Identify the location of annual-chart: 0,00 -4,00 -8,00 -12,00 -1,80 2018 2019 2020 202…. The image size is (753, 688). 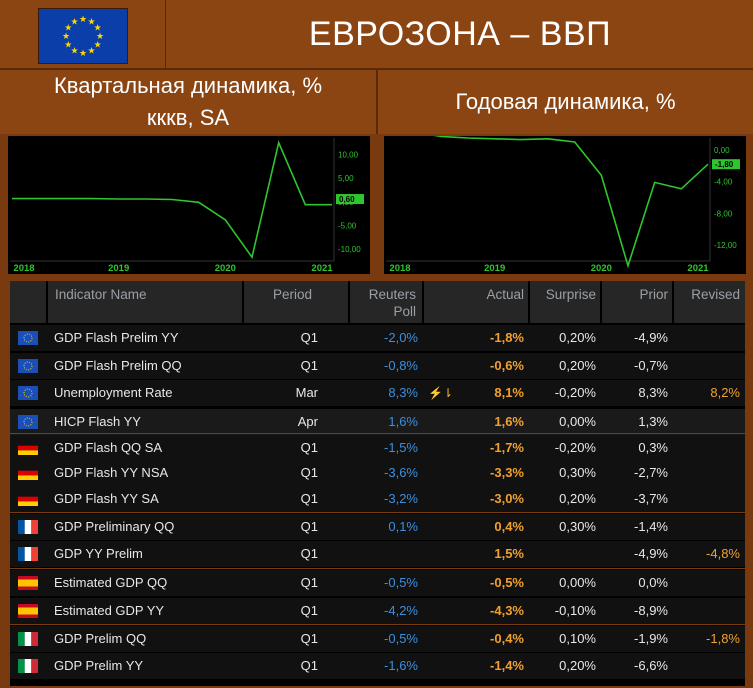
(565, 205).